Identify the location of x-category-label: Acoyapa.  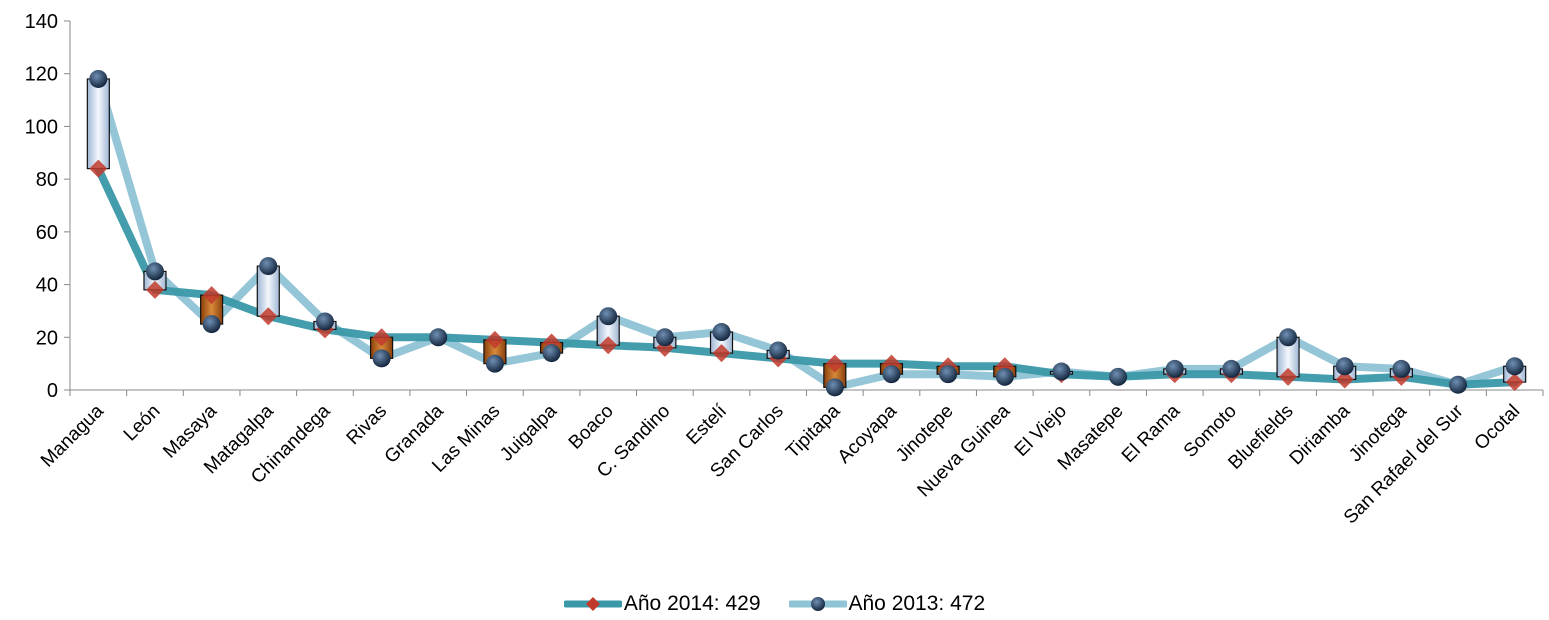
(867, 433).